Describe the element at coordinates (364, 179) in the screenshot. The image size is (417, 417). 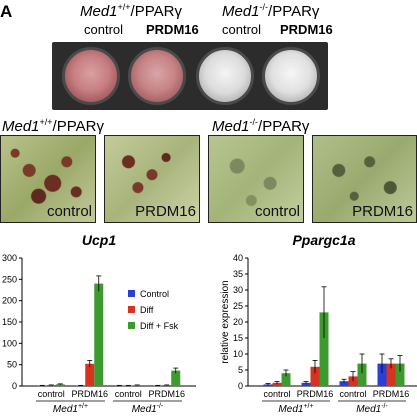
I see `micro-image-prdm16-ko: PRDM16` at that location.